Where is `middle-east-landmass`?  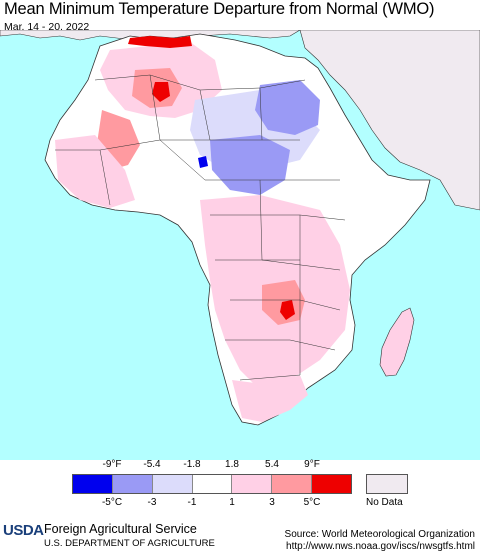 middle-east-landmass is located at coordinates (389, 120).